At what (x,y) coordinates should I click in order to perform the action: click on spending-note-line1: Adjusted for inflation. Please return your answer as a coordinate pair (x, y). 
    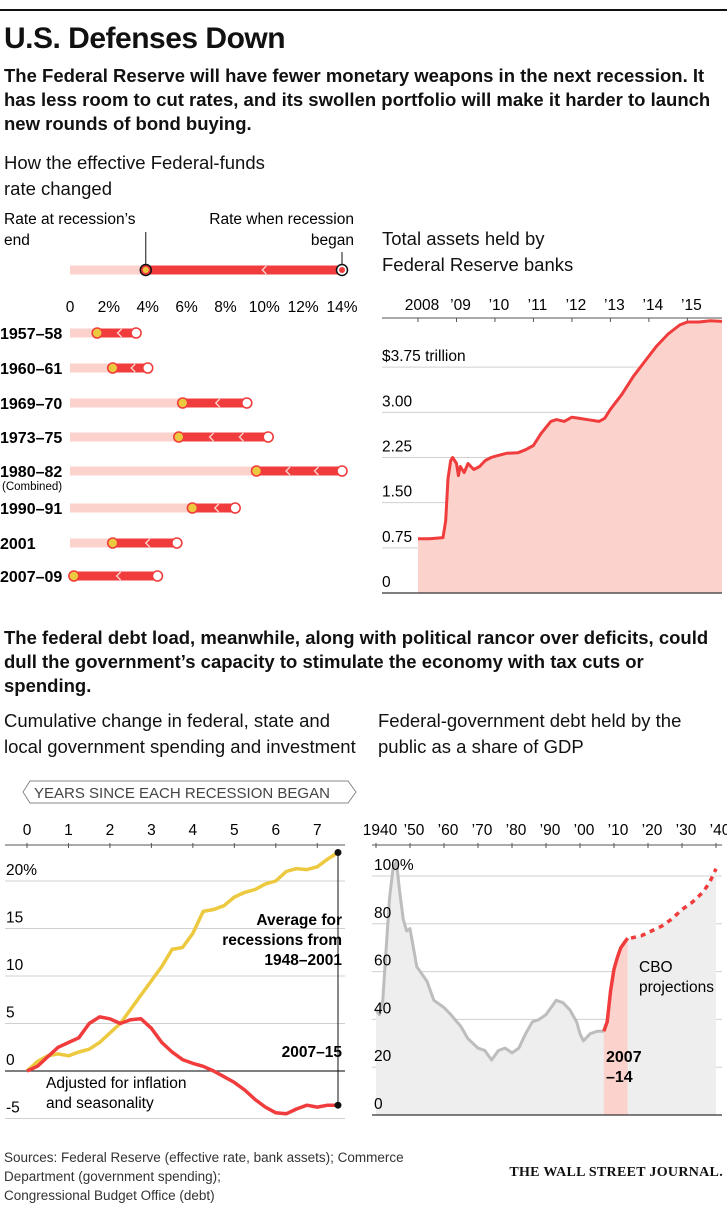
    Looking at the image, I should click on (116, 1083).